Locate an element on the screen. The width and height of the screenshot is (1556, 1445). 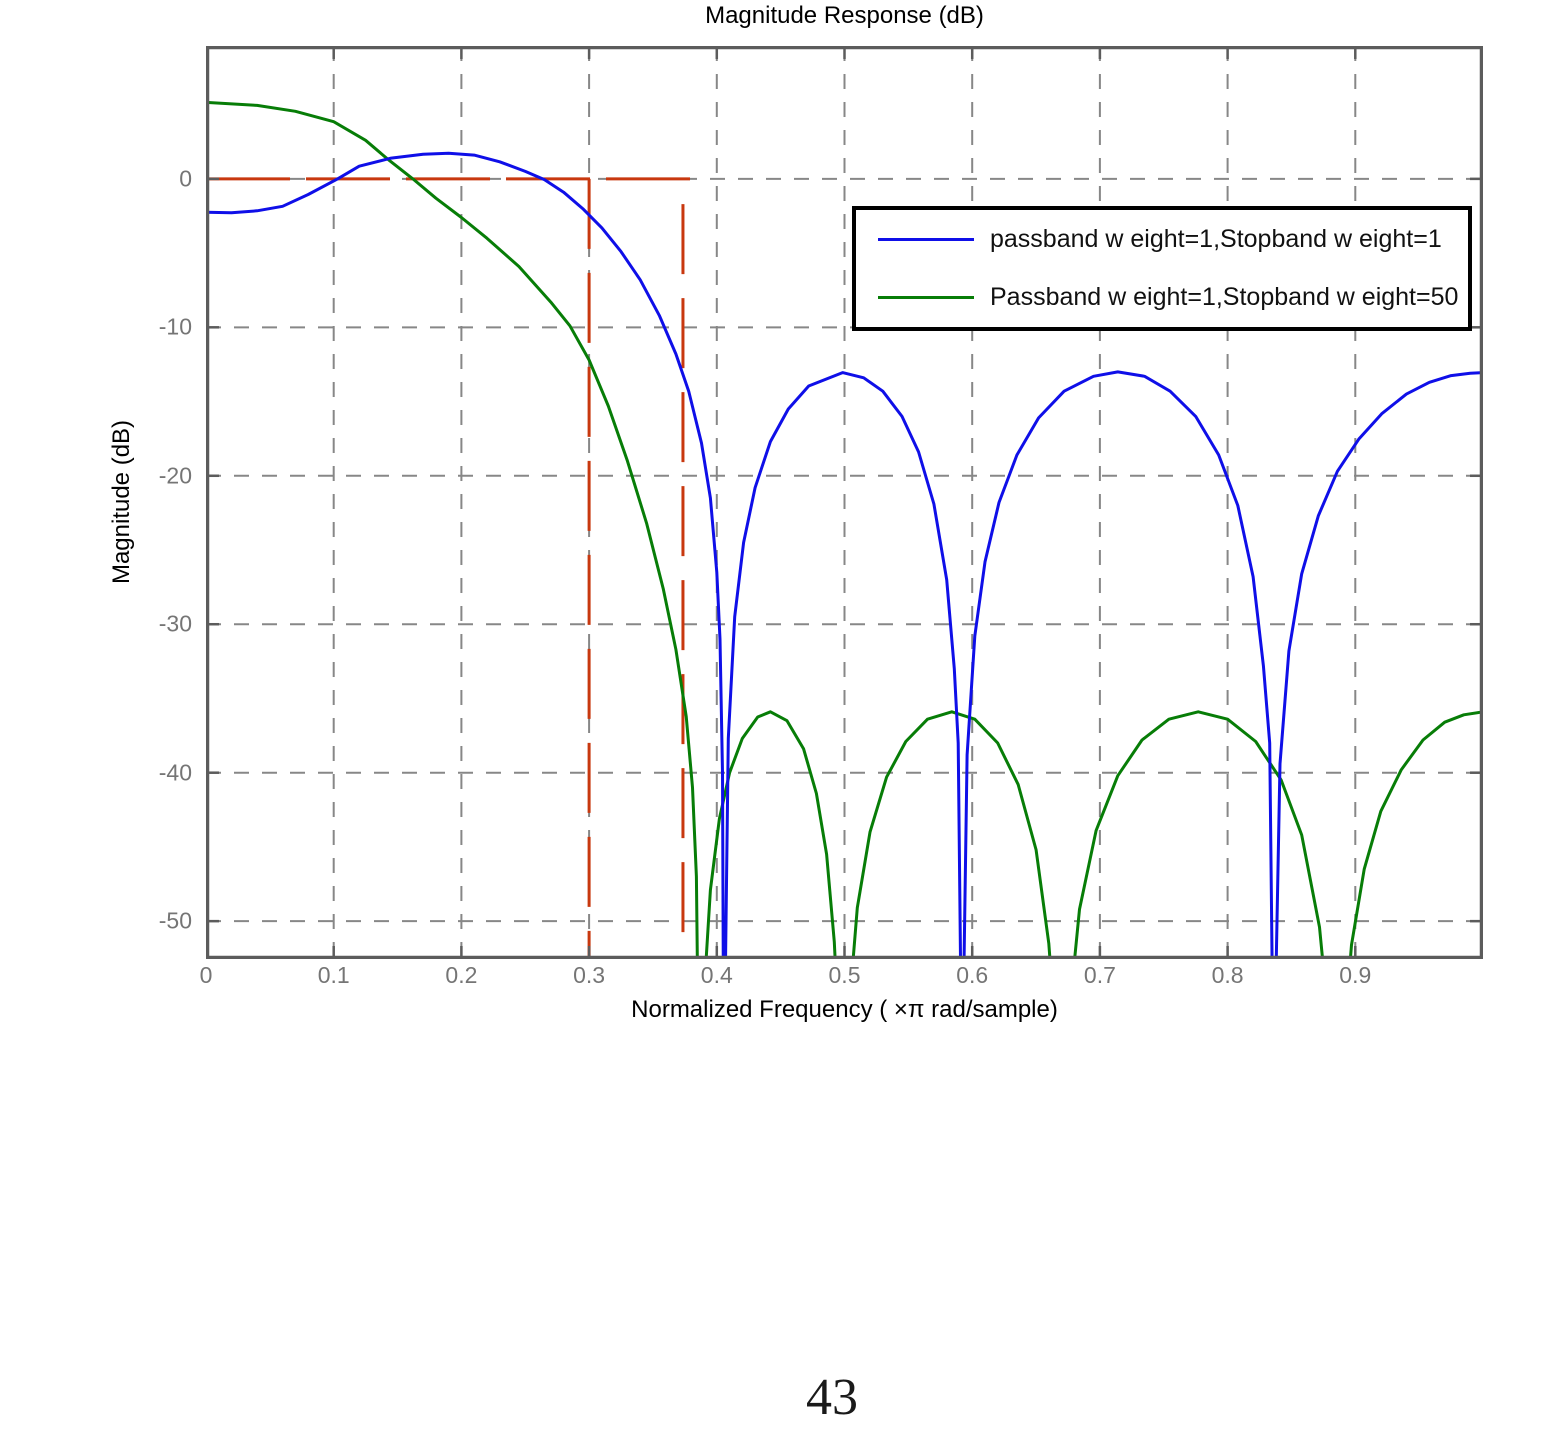
x-tick-label: 0.9 is located at coordinates (1355, 975).